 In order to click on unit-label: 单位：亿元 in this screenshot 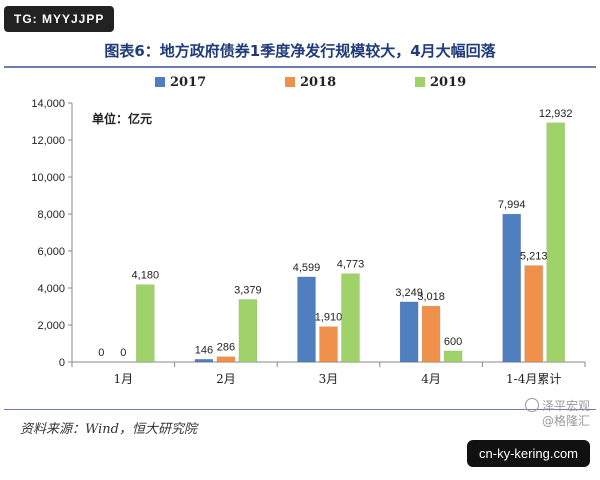, I will do `click(122, 118)`.